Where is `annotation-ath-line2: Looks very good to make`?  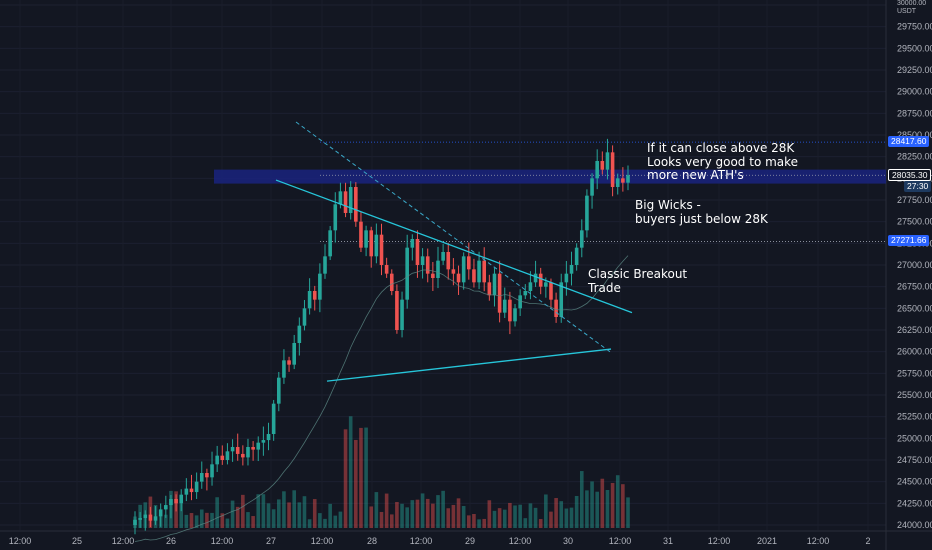
annotation-ath-line2: Looks very good to make is located at coordinates (723, 161).